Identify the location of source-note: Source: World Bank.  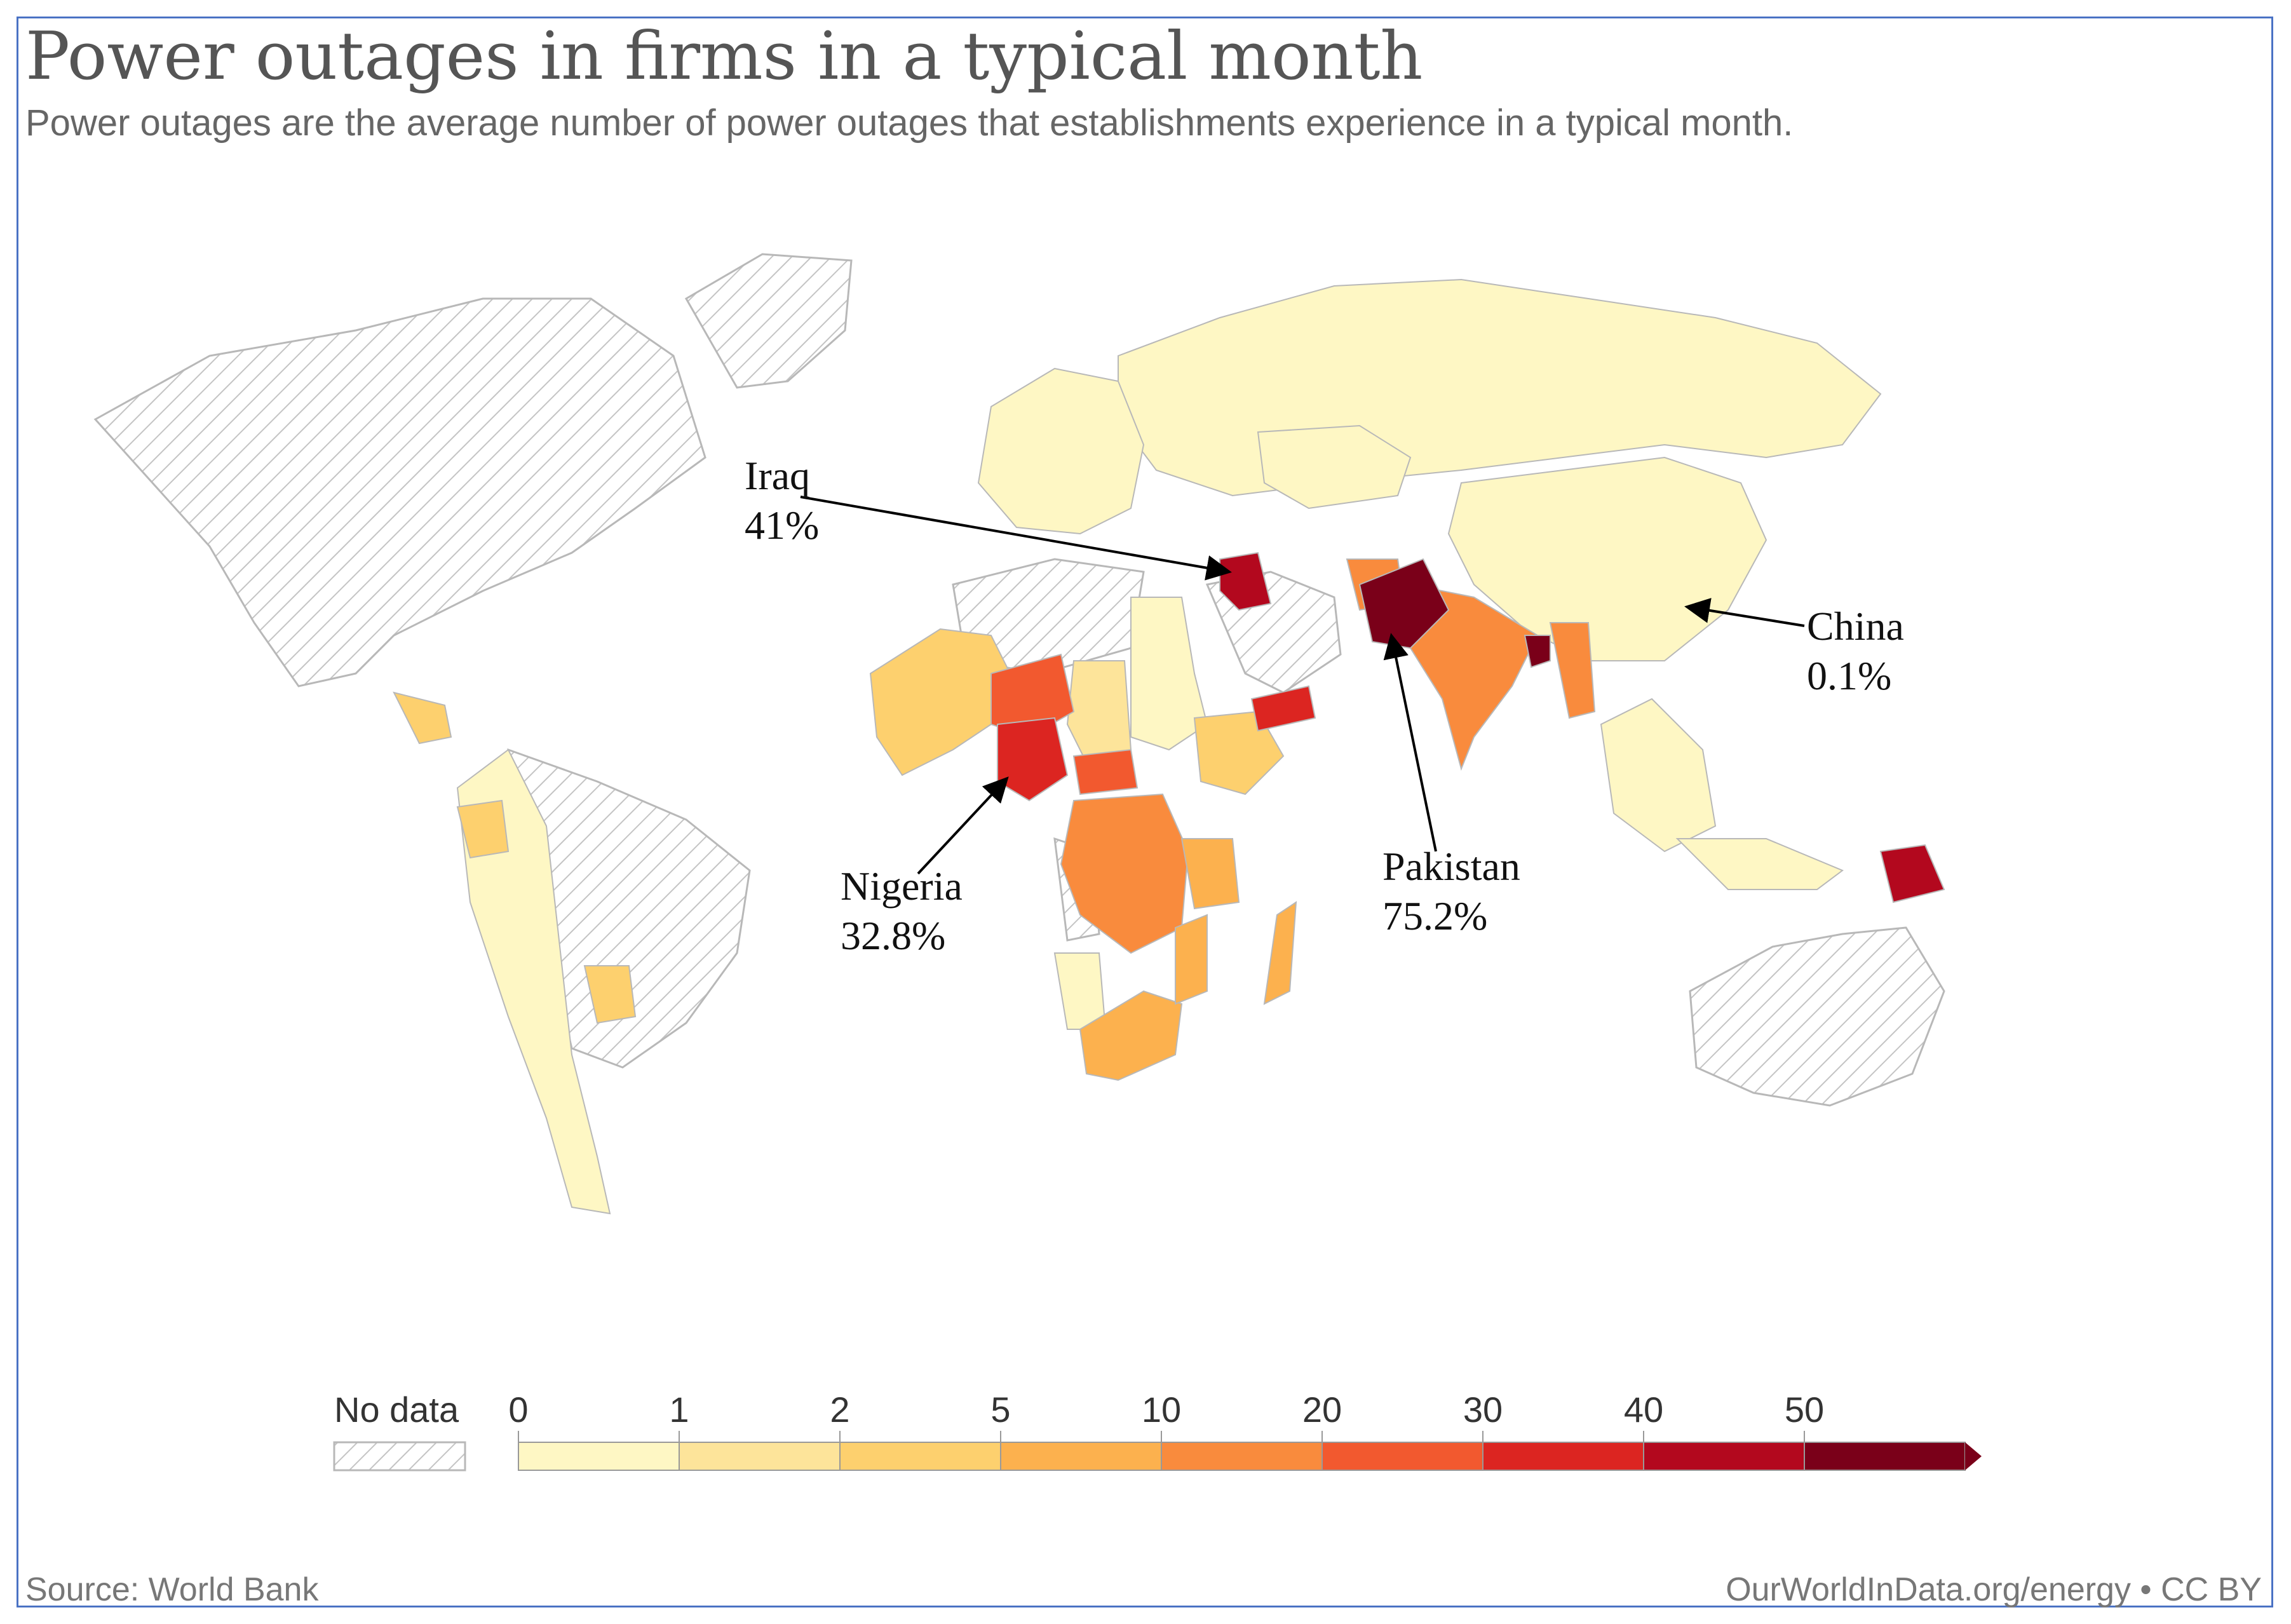
(172, 1589).